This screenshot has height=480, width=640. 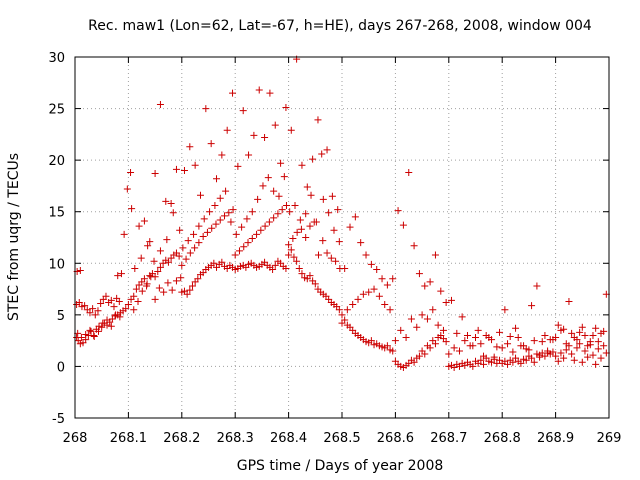 What do you see at coordinates (181, 438) in the screenshot?
I see `x-tick-label: 268.2` at bounding box center [181, 438].